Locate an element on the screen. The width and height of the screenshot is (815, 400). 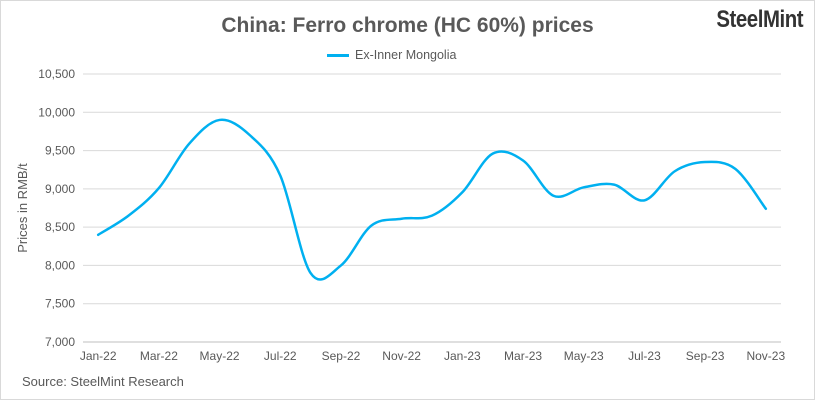
x-tick-label: Jul-22 is located at coordinates (280, 356).